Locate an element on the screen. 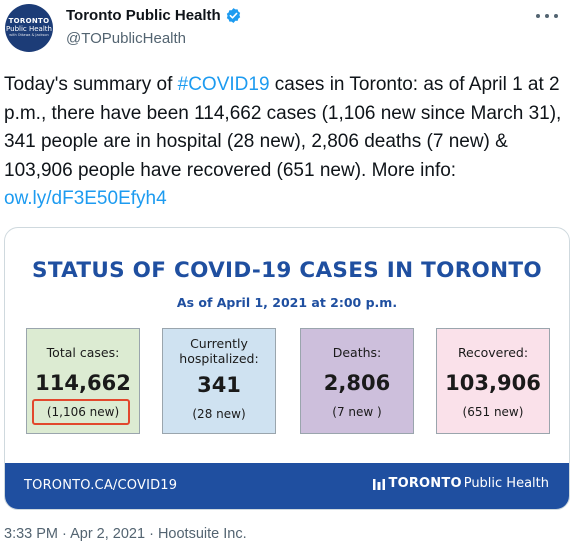  stat-value: 2,806 is located at coordinates (357, 383).